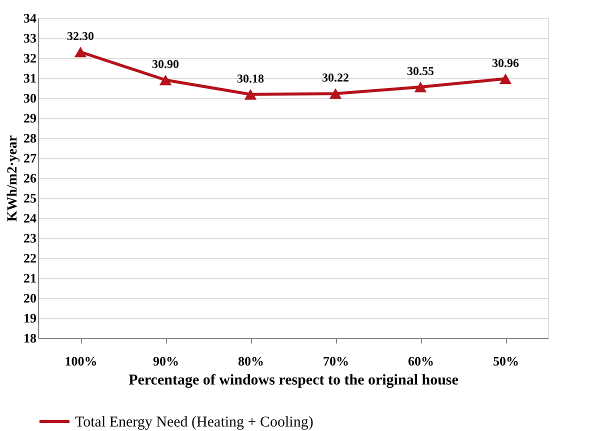 Image resolution: width=597 pixels, height=431 pixels. What do you see at coordinates (81, 361) in the screenshot?
I see `x-tick-label: 100%` at bounding box center [81, 361].